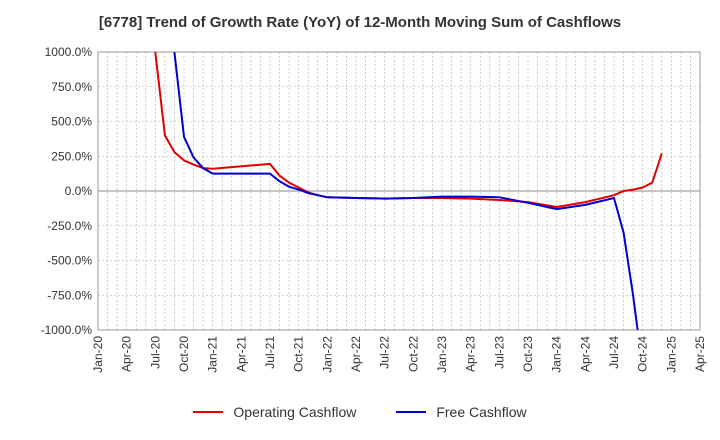  Describe the element at coordinates (614, 352) in the screenshot. I see `x-tick-label: Jul-24` at that location.